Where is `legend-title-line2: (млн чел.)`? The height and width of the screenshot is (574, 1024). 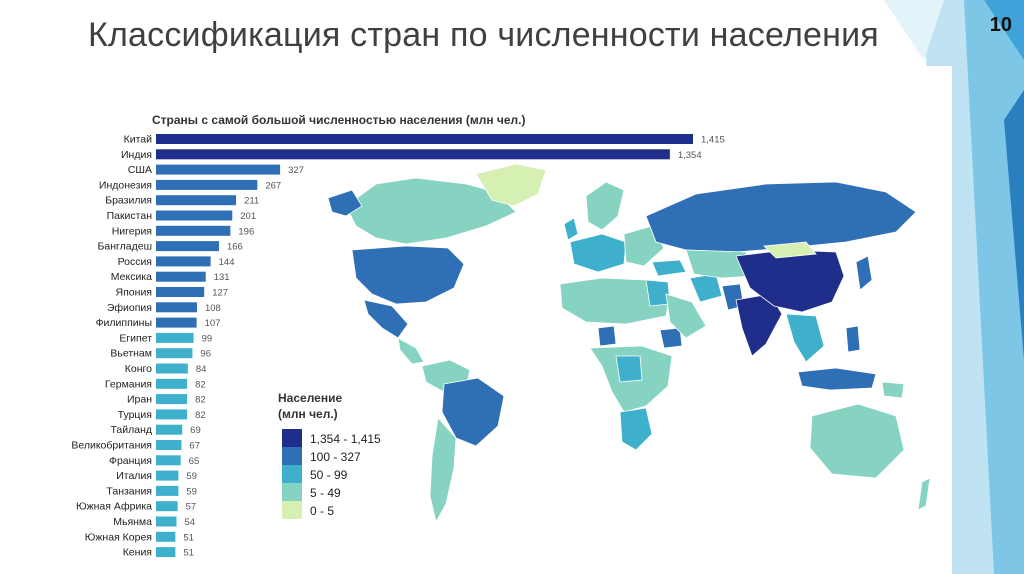 legend-title-line2: (млн чел.) is located at coordinates (308, 414).